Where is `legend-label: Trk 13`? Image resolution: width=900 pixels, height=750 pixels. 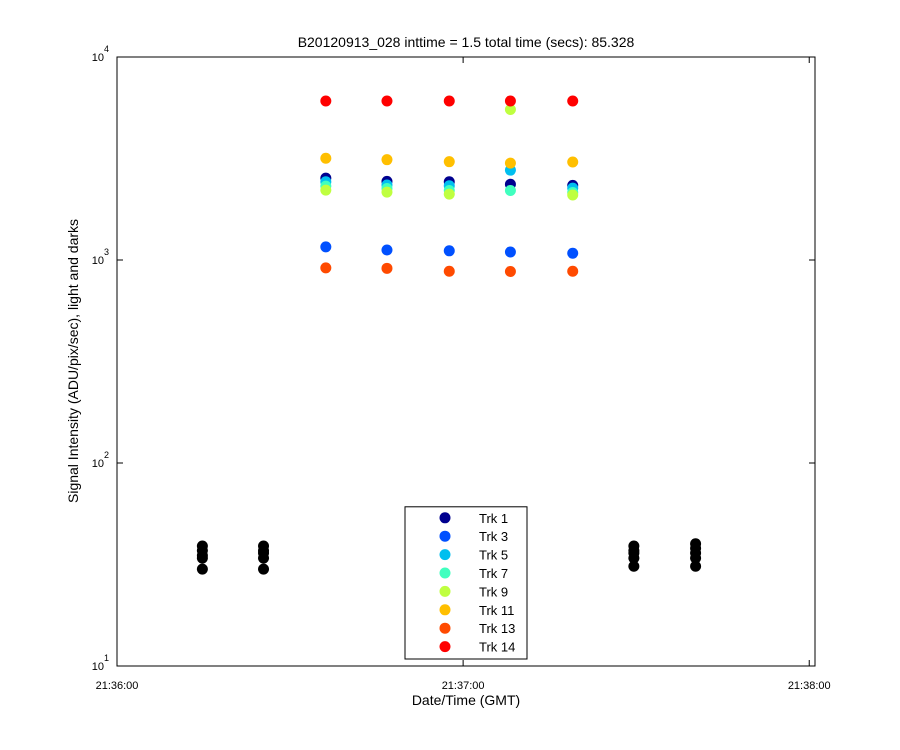 legend-label: Trk 13 is located at coordinates (497, 628).